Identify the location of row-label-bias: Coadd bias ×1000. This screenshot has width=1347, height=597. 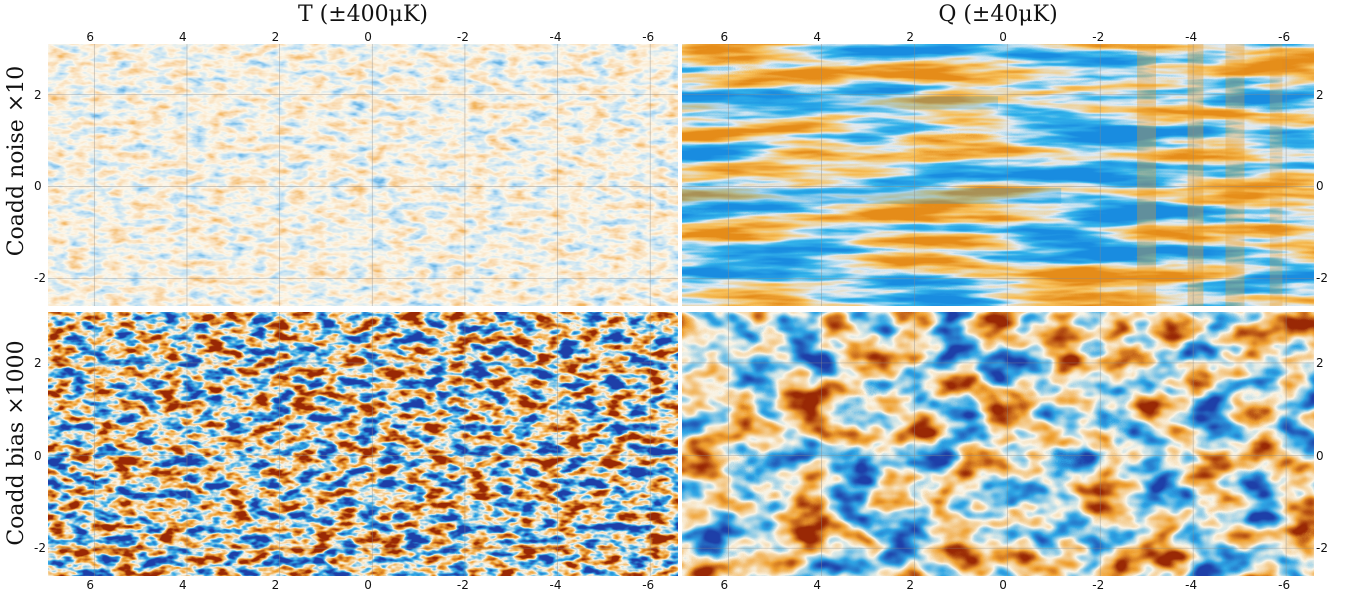
(16, 443).